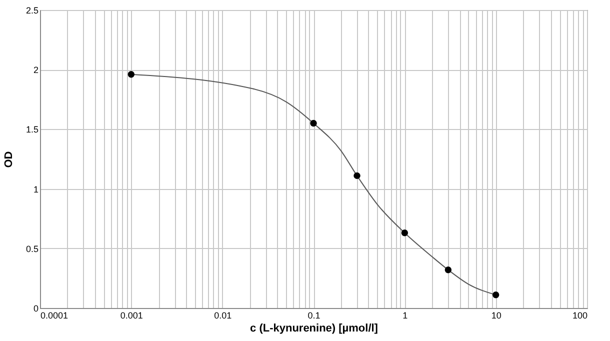  What do you see at coordinates (32, 129) in the screenshot?
I see `y-tick-label: 1.5` at bounding box center [32, 129].